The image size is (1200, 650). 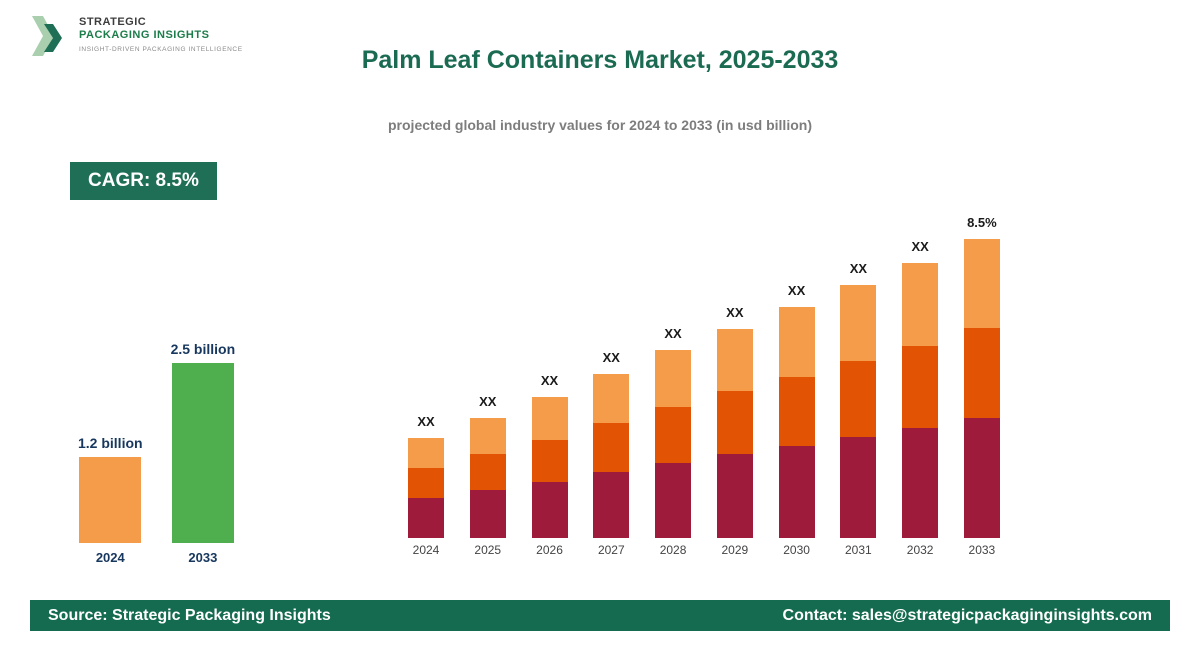 I want to click on chevron-dark-icon, so click(x=53, y=38).